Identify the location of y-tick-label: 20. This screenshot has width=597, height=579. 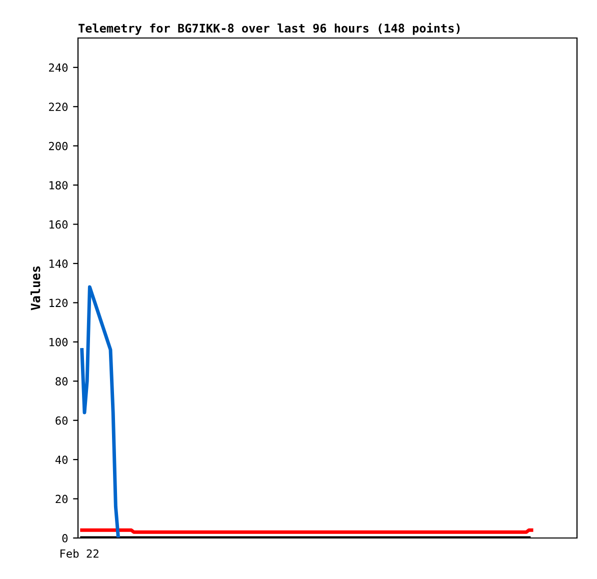
(62, 499).